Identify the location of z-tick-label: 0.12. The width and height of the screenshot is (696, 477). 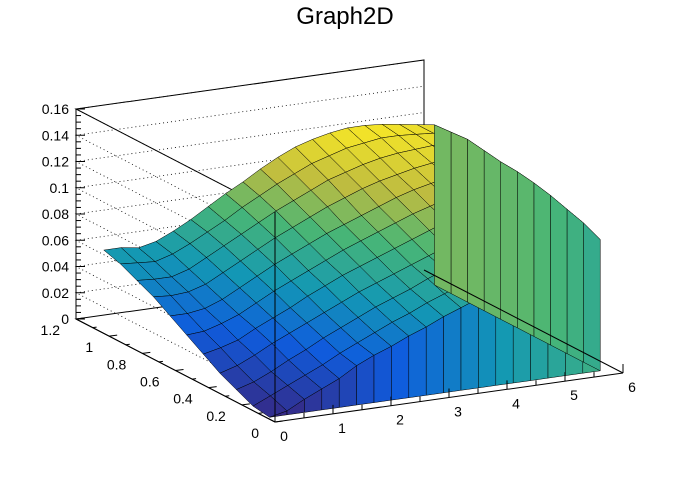
(55, 162).